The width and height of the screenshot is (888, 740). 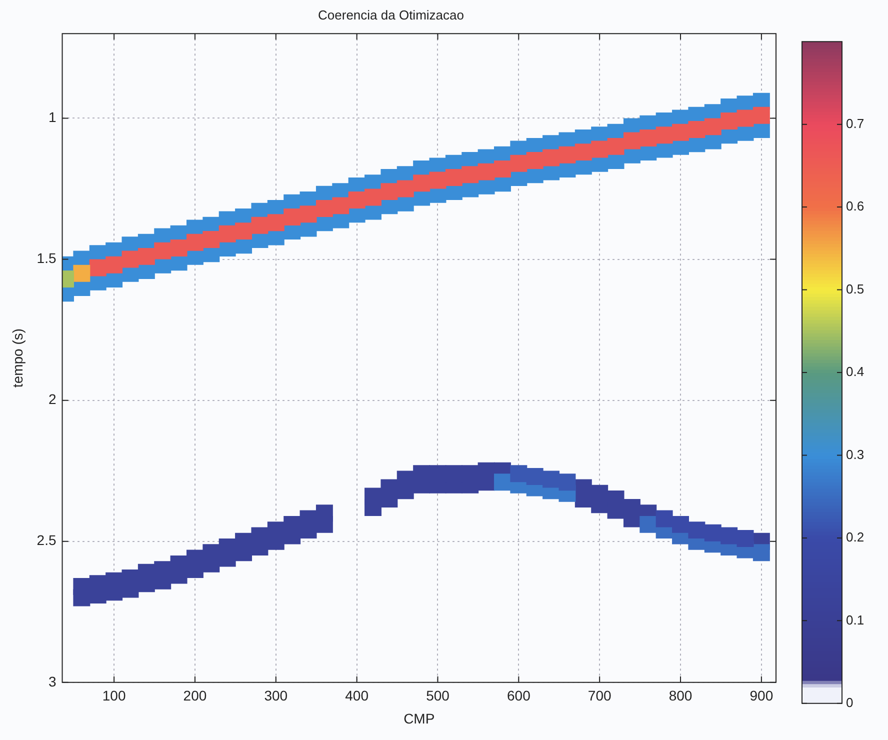 I want to click on x-tick-label: 500, so click(x=438, y=696).